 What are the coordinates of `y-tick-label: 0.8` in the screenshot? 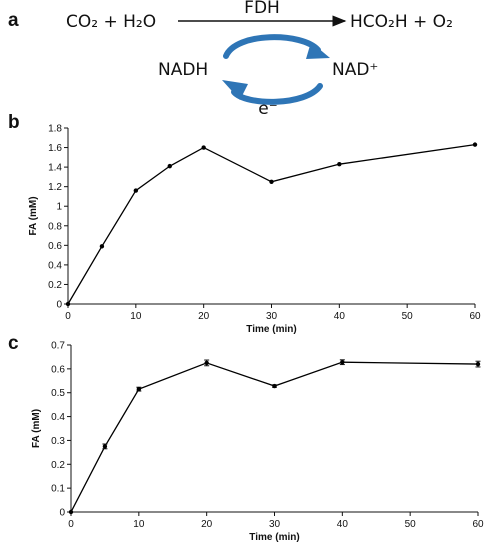 It's located at (55, 226).